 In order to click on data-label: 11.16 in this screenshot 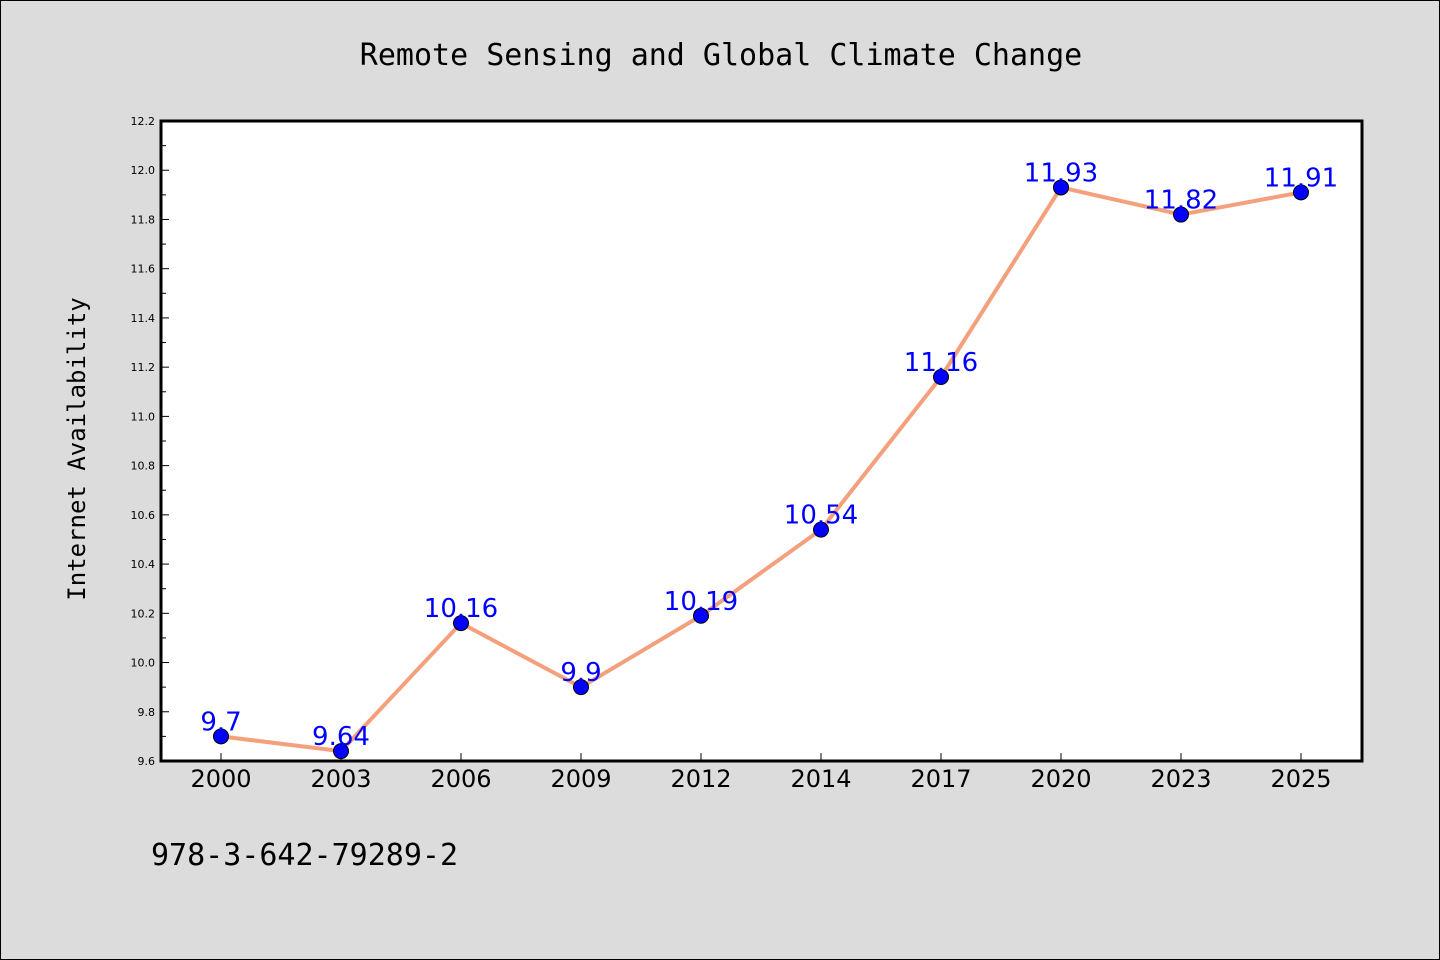, I will do `click(941, 363)`.